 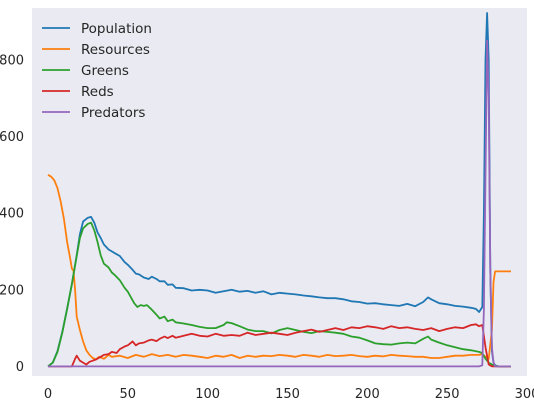 I want to click on y-tick-label: 200, so click(x=12, y=290).